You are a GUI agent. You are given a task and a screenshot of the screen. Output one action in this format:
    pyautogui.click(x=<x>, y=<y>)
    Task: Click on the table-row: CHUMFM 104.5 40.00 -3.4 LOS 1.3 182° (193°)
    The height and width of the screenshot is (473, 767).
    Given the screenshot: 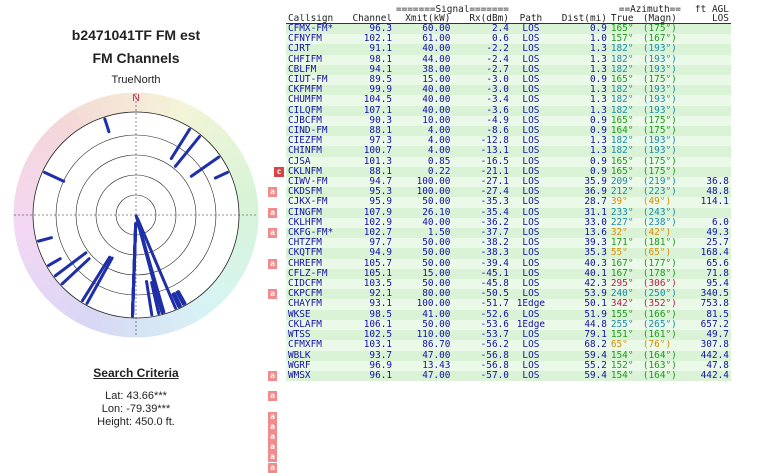 What is the action you would take?
    pyautogui.click(x=508, y=100)
    